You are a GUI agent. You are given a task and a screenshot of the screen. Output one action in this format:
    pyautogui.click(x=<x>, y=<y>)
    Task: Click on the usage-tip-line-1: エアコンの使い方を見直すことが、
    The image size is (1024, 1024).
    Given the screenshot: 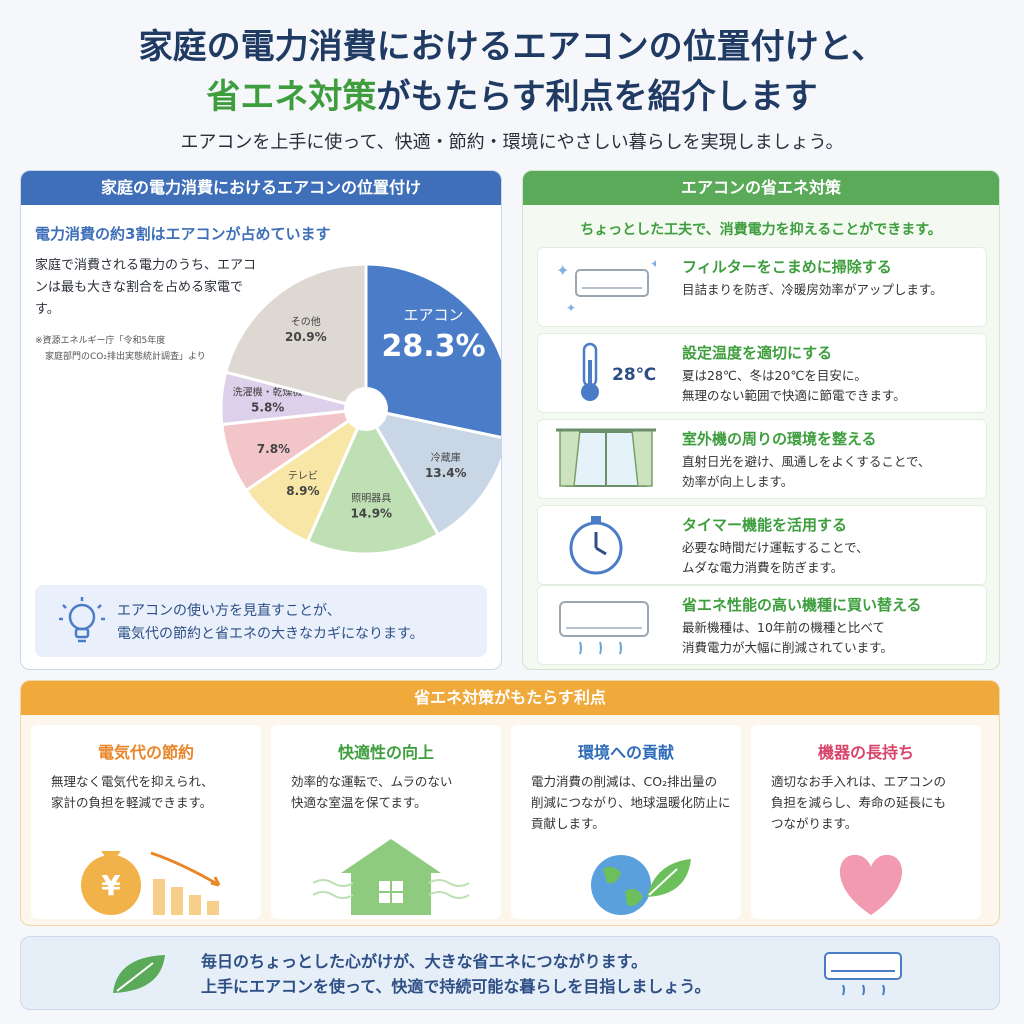 What is the action you would take?
    pyautogui.click(x=229, y=611)
    